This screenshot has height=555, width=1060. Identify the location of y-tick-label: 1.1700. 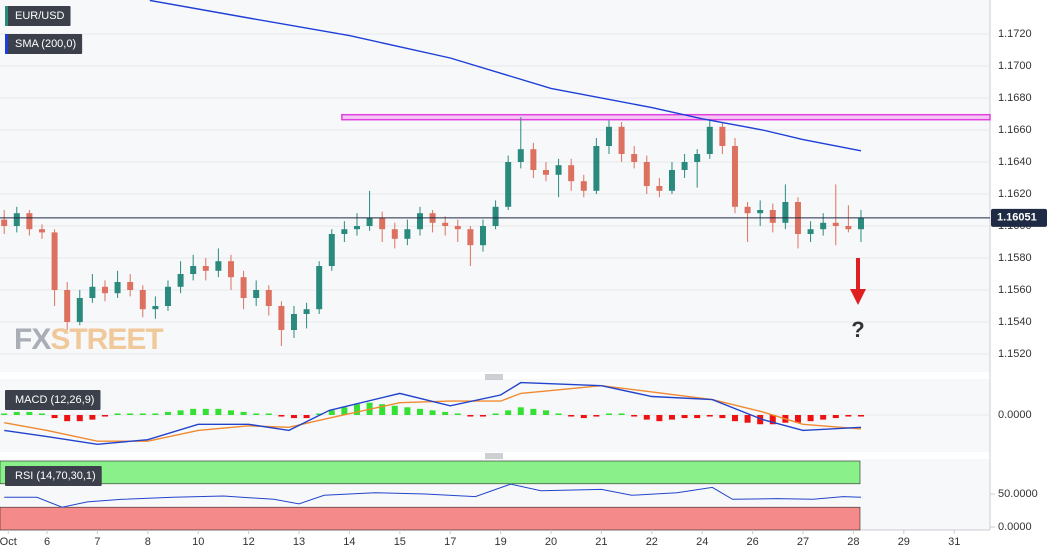
(1015, 66).